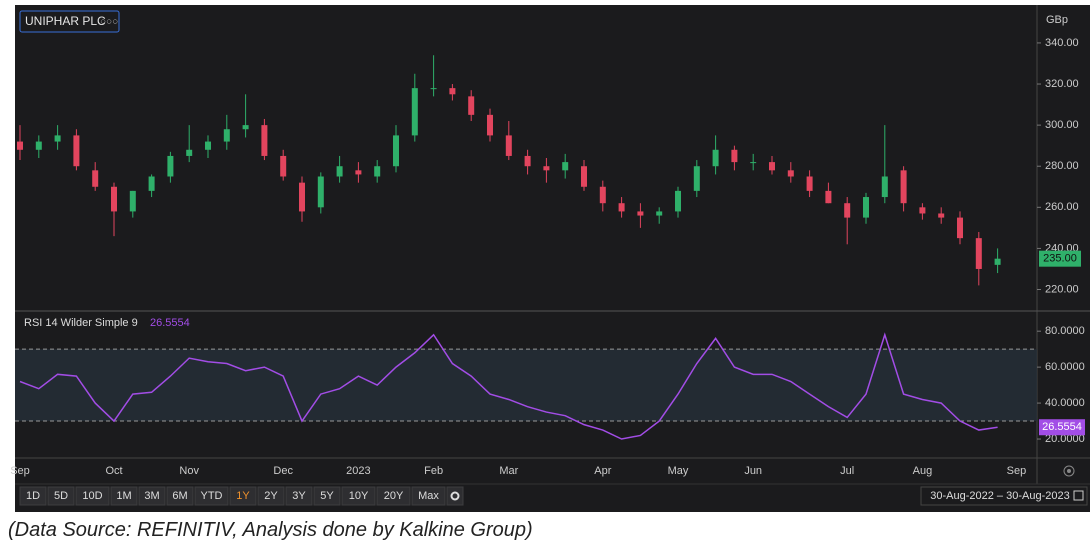  I want to click on range-button-label: 10Y, so click(359, 496).